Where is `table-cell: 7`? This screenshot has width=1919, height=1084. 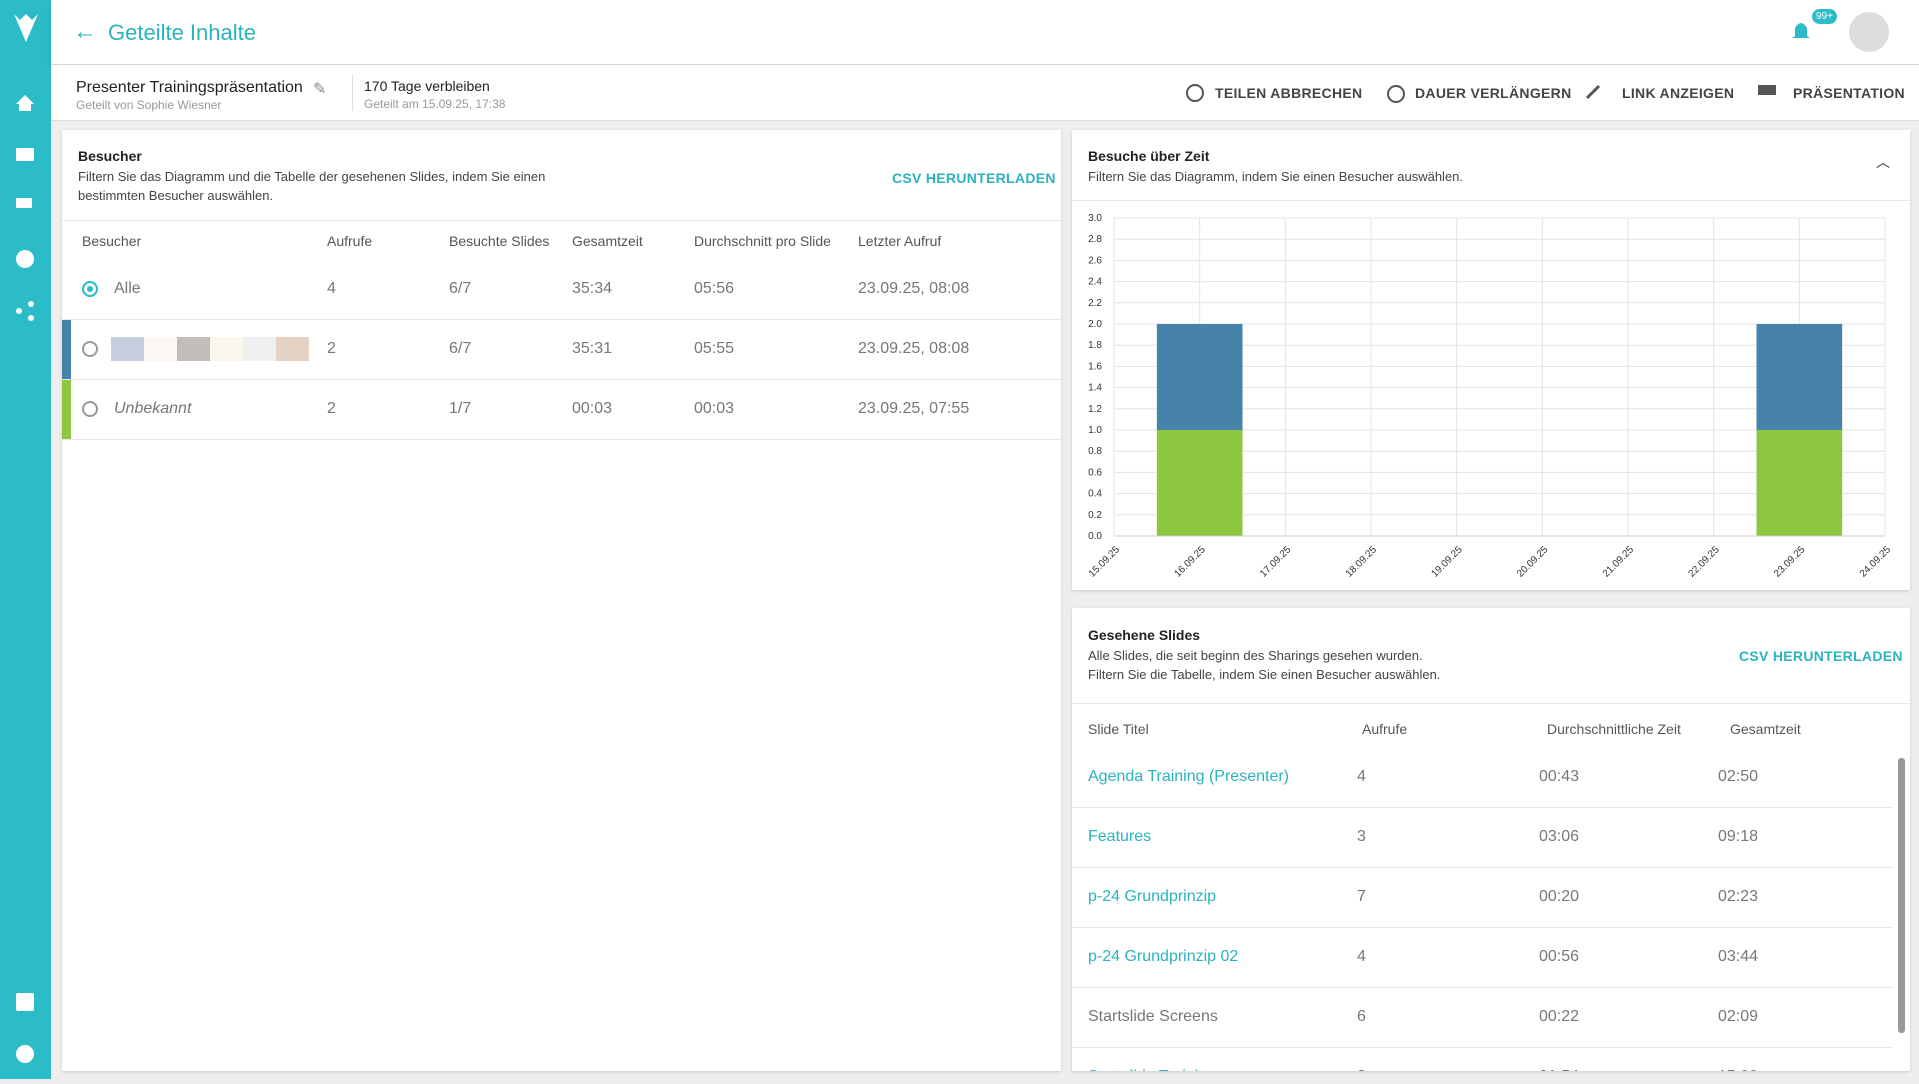 table-cell: 7 is located at coordinates (1361, 897).